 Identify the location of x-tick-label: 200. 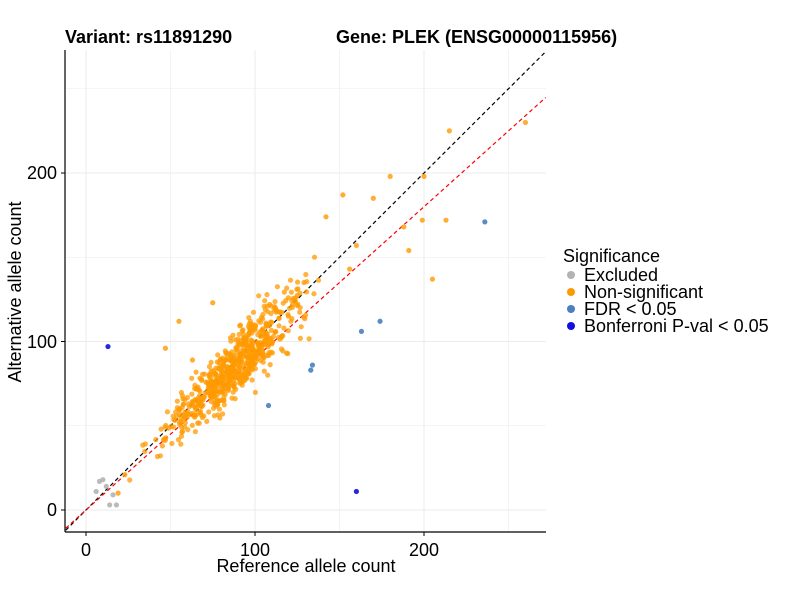
(424, 550).